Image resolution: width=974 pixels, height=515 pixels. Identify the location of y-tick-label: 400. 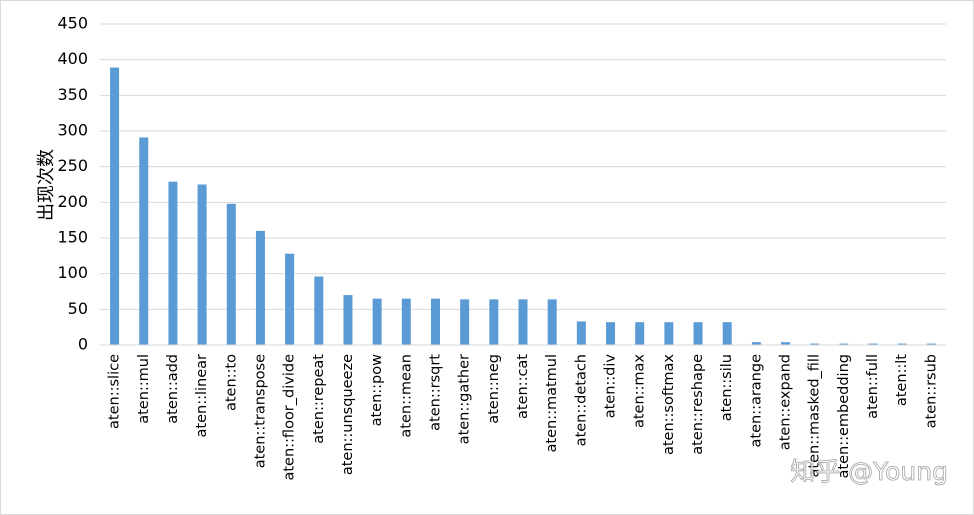
(72, 58).